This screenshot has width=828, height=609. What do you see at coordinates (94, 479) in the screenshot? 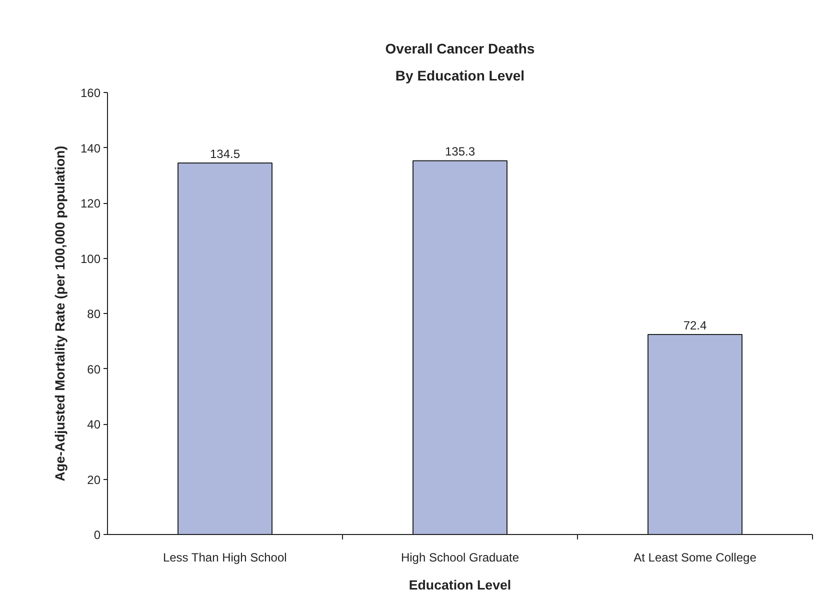
I see `y-tick-label: 20` at bounding box center [94, 479].